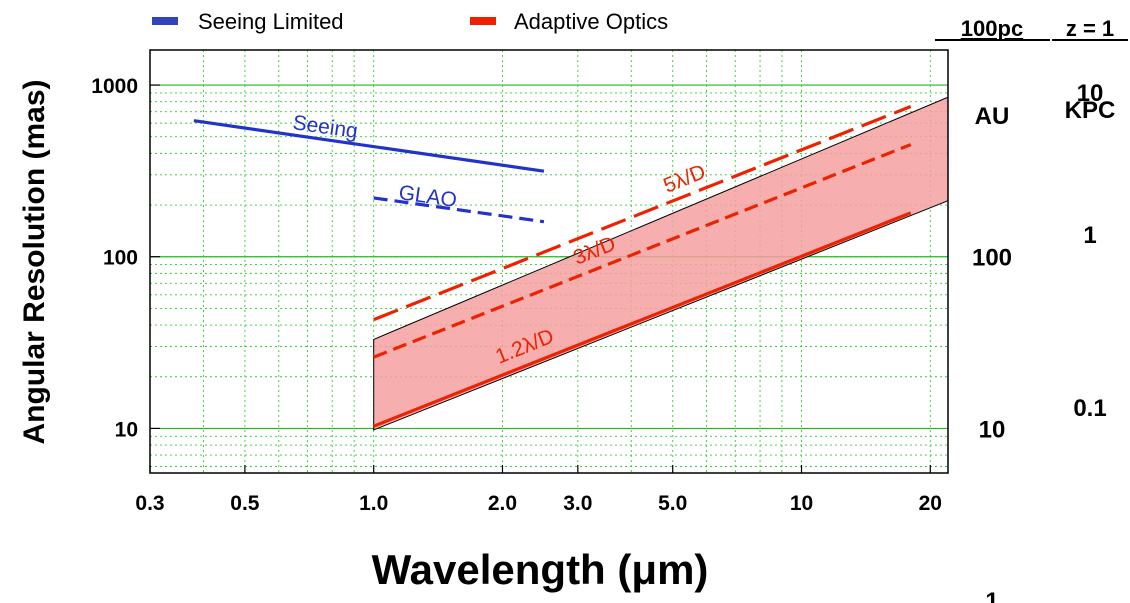  I want to click on legend-label-seeing: Seeing Limited, so click(271, 21).